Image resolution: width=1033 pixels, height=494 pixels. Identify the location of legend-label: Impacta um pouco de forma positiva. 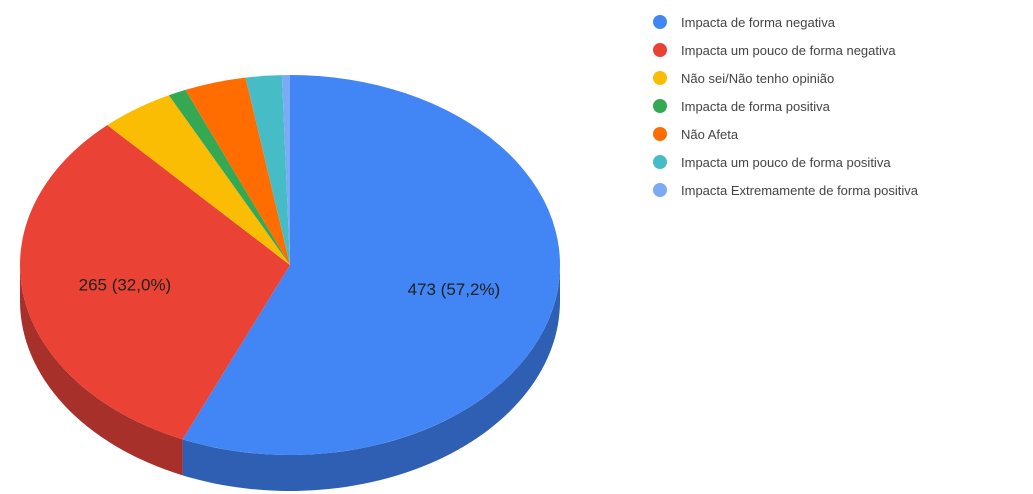
(786, 162).